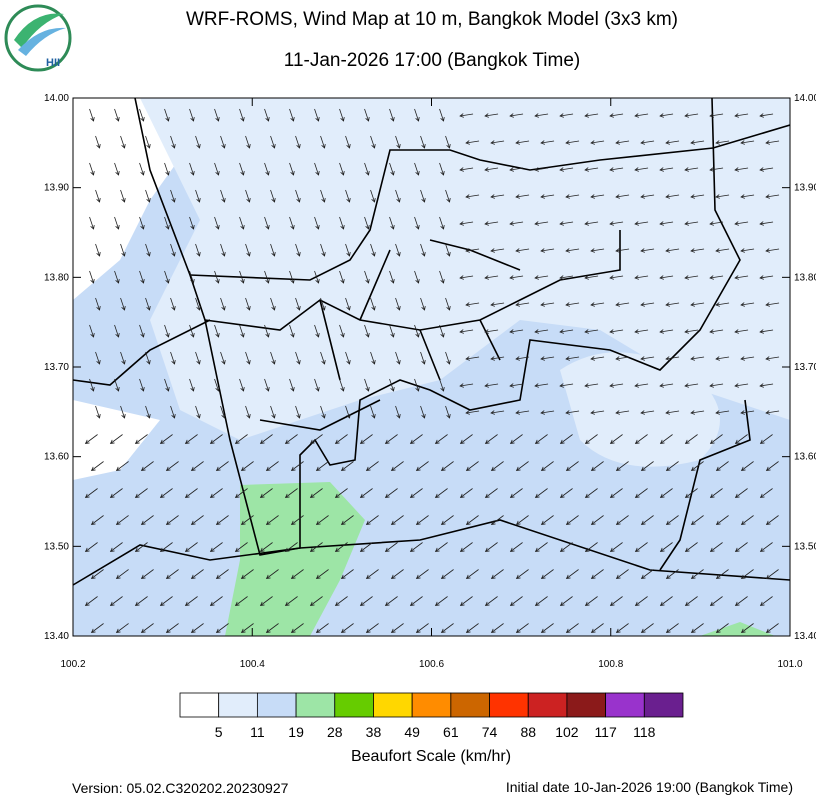 This screenshot has height=805, width=816. Describe the element at coordinates (56, 546) in the screenshot. I see `lat-tick-label: 13.50` at that location.